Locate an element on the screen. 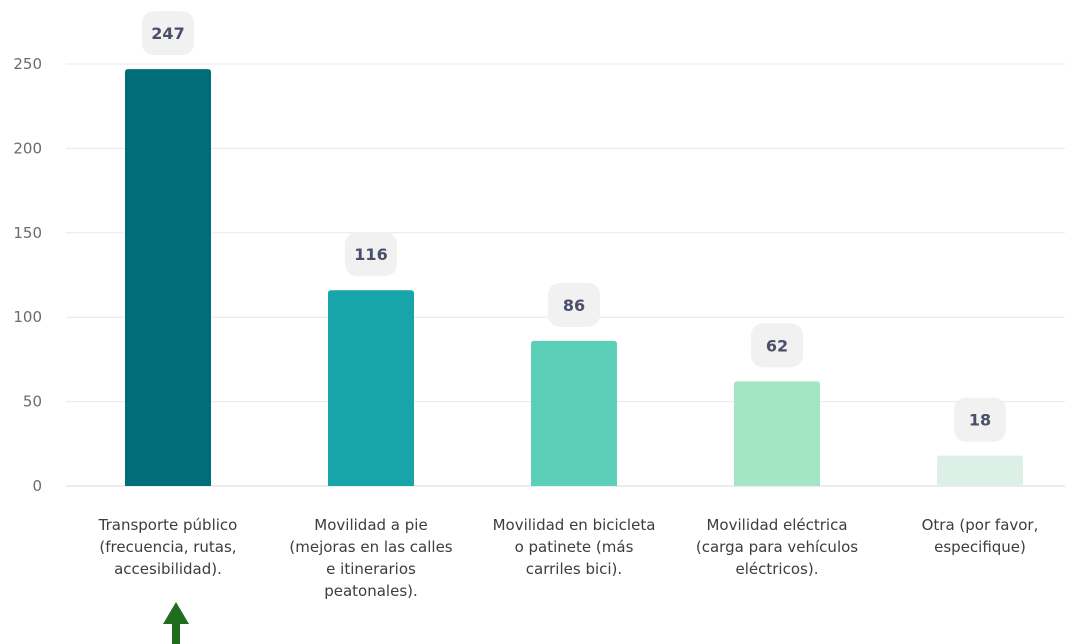  x-tick-label-line: (carga para vehículos is located at coordinates (777, 547).